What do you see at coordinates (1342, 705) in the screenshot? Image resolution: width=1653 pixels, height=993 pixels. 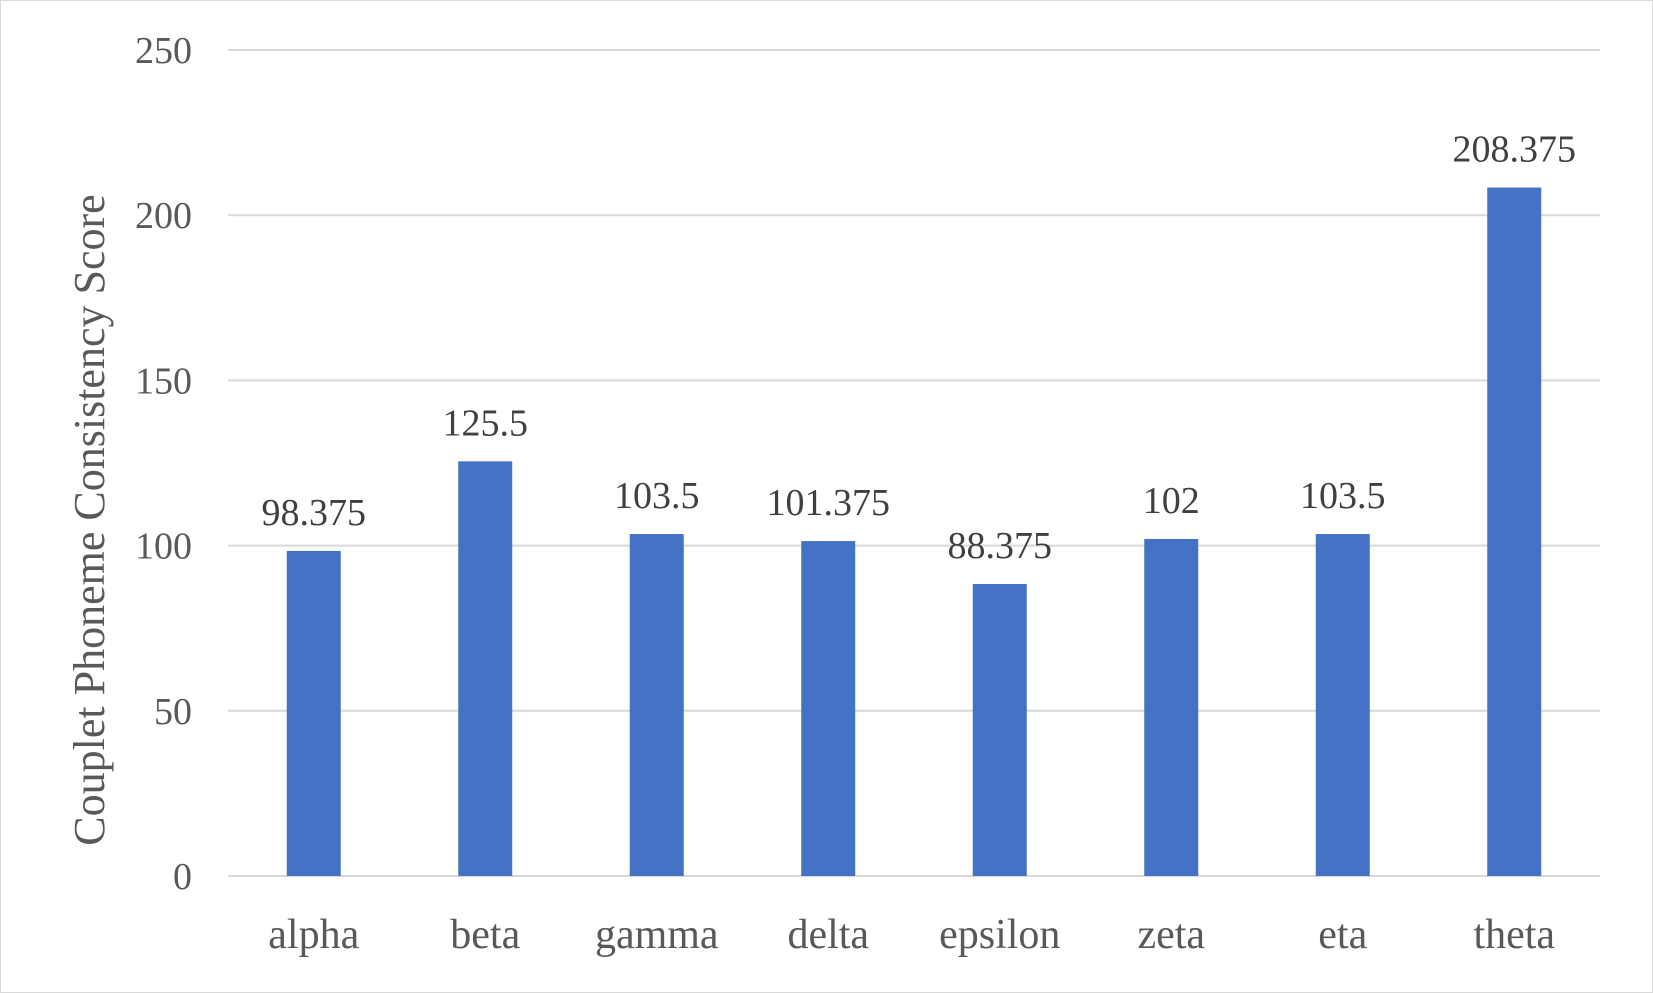 I see `bar-eta` at bounding box center [1342, 705].